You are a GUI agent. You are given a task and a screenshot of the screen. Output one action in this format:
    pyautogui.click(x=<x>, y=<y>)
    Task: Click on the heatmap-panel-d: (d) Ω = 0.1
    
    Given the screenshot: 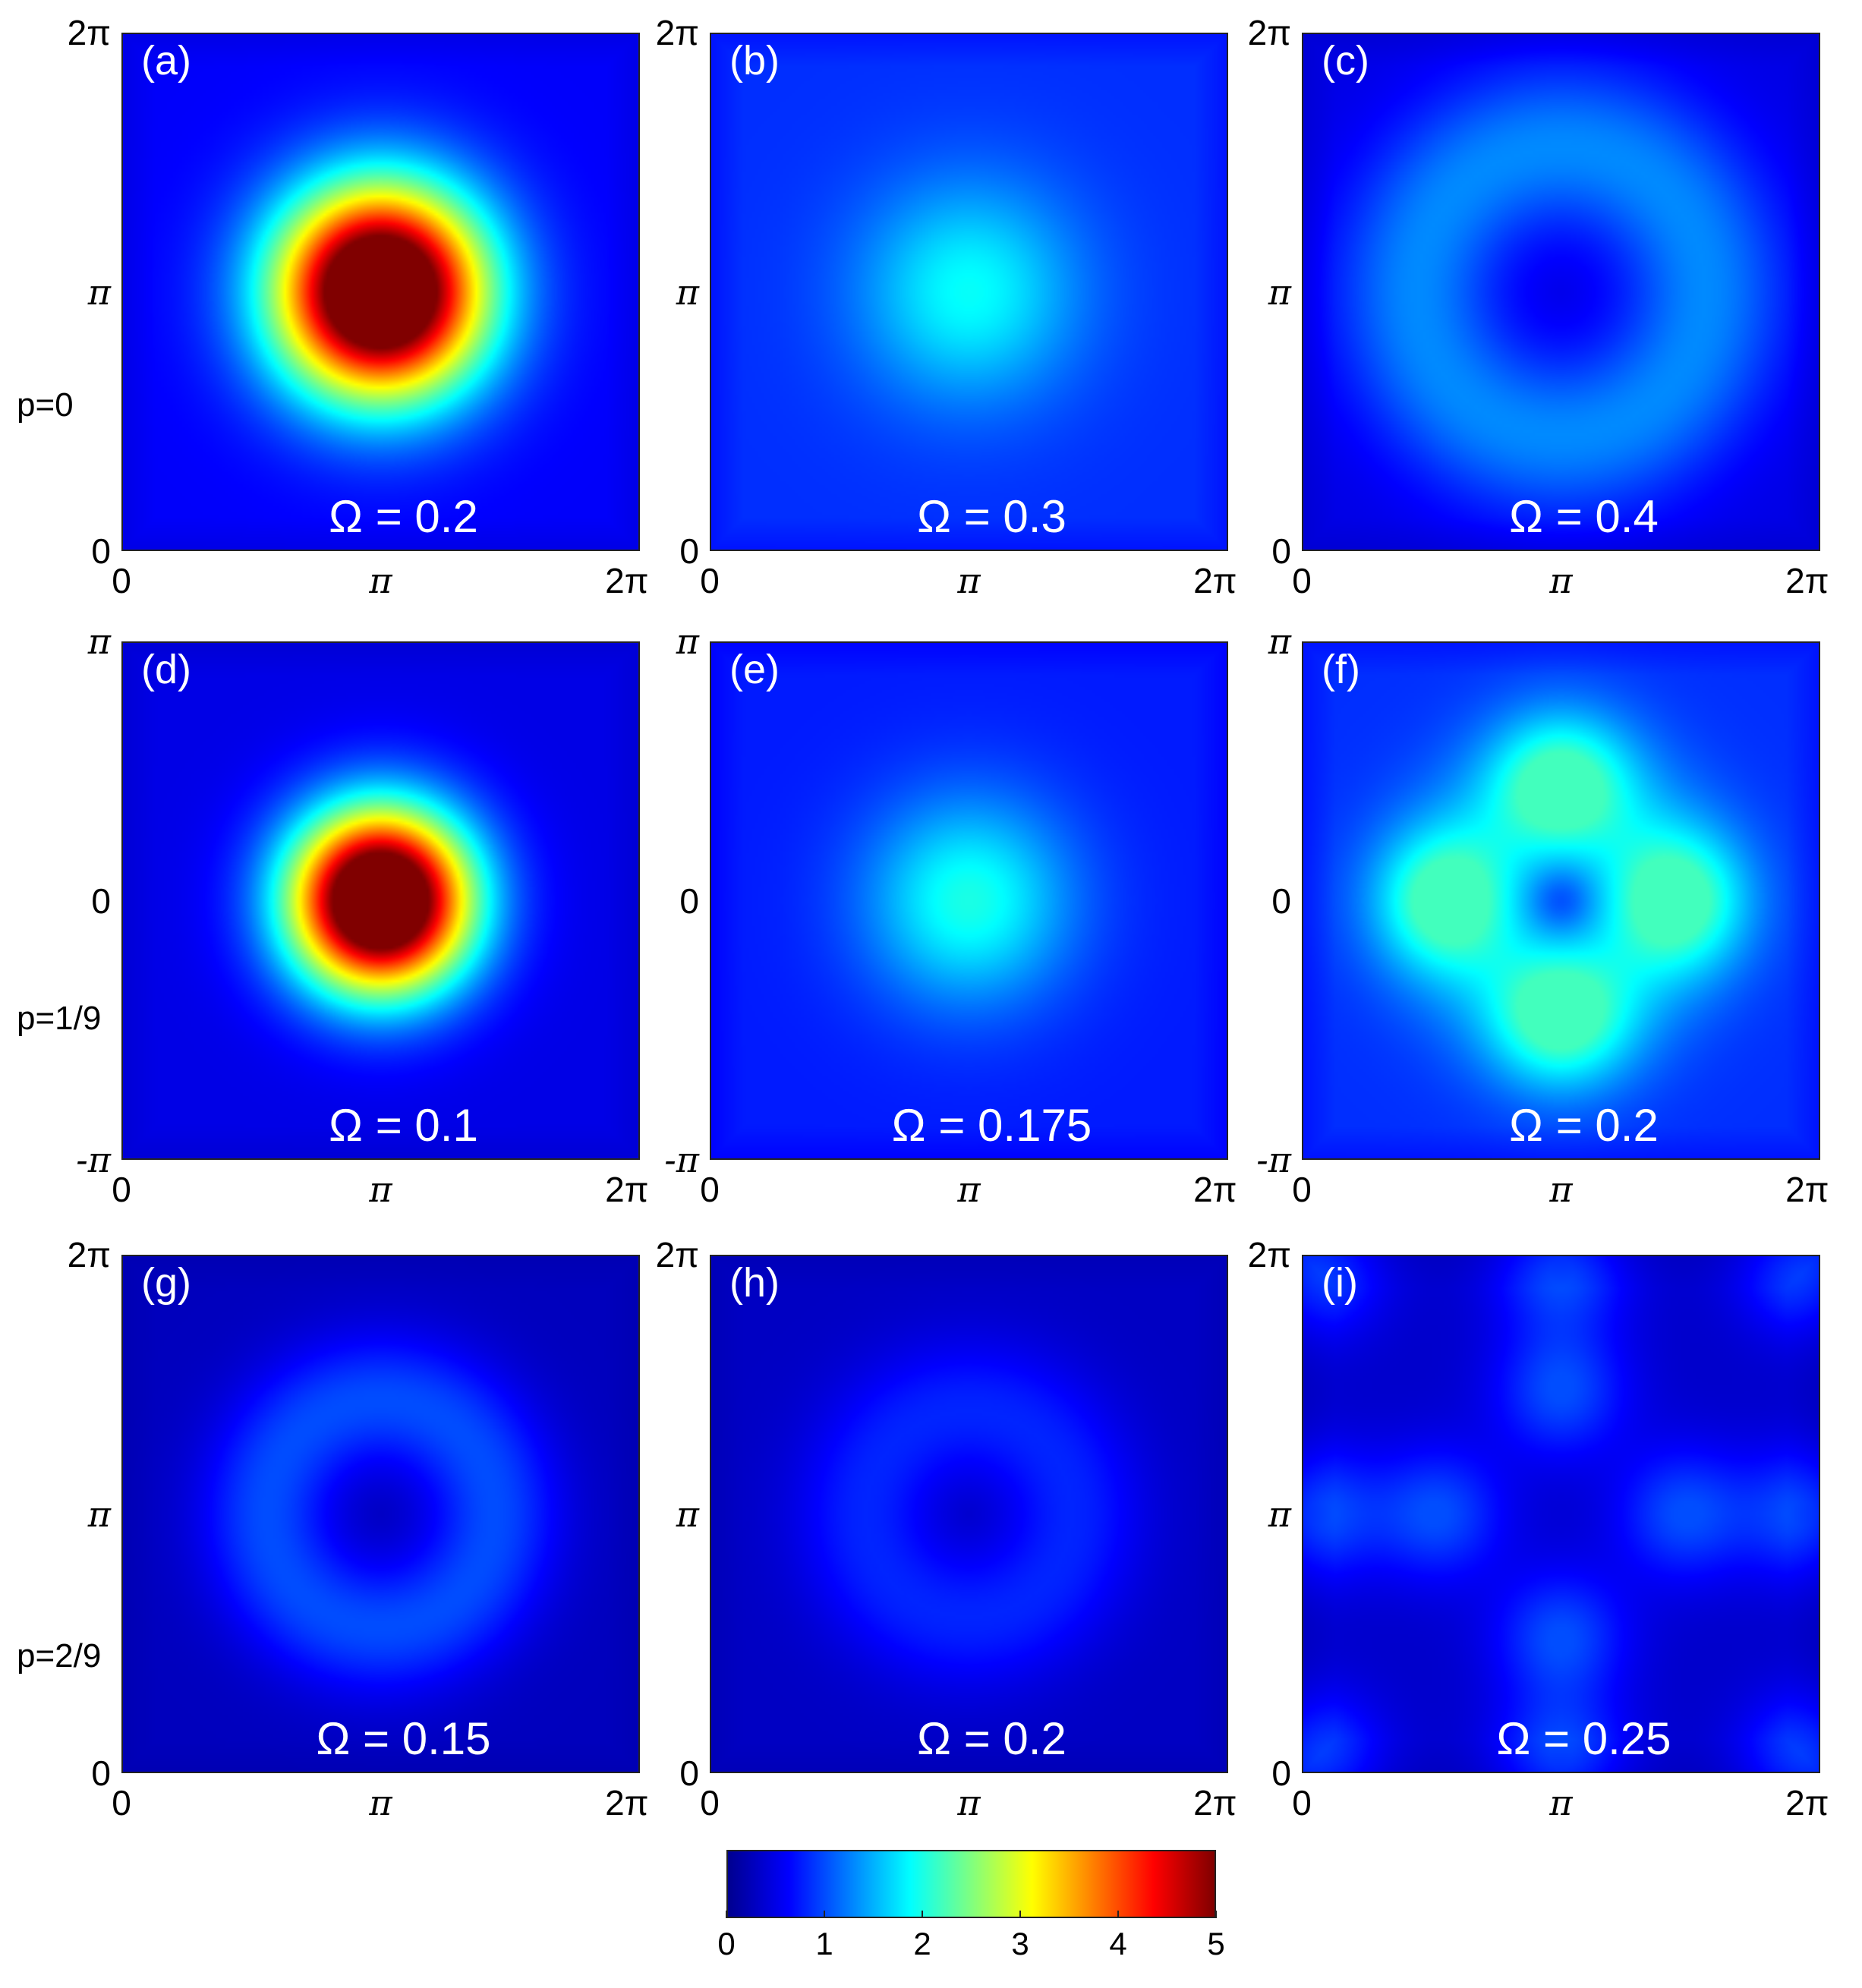 What is the action you would take?
    pyautogui.click(x=380, y=900)
    